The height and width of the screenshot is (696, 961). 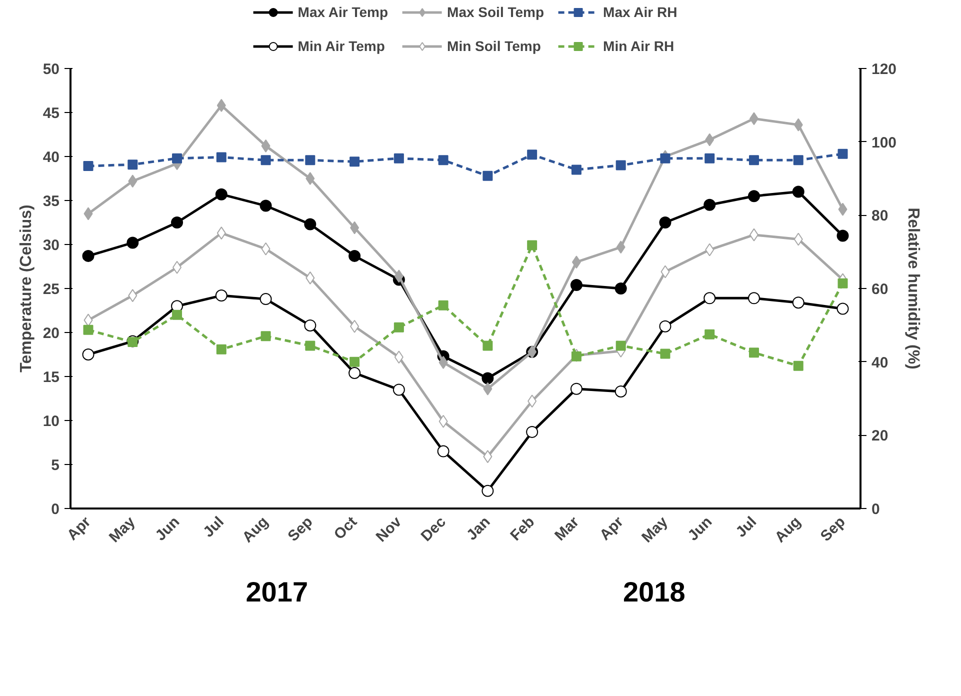 I want to click on y-axis-title: Temperature (Celsius), so click(x=26, y=288).